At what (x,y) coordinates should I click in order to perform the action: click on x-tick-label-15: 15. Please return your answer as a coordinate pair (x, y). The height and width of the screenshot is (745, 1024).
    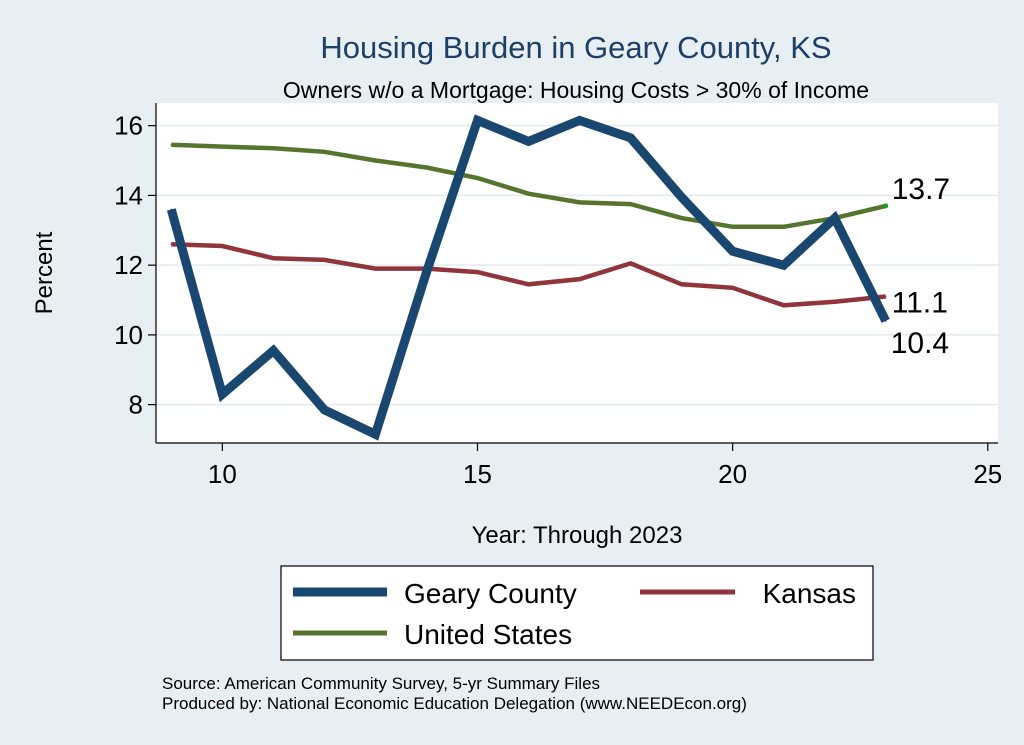
    Looking at the image, I should click on (477, 474).